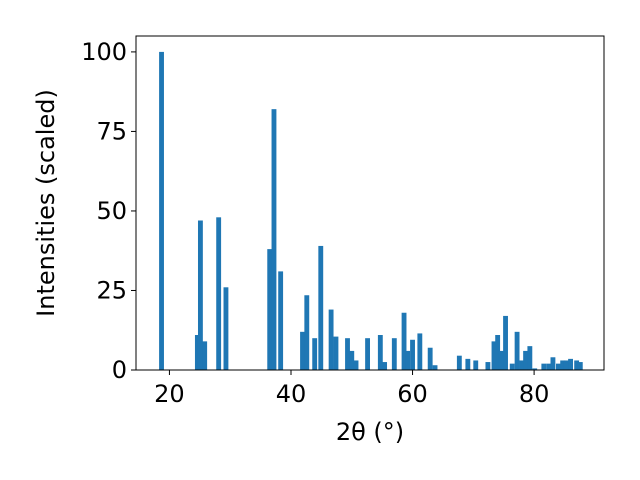 The image size is (640, 480). What do you see at coordinates (412, 394) in the screenshot?
I see `x-tick-label: 60` at bounding box center [412, 394].